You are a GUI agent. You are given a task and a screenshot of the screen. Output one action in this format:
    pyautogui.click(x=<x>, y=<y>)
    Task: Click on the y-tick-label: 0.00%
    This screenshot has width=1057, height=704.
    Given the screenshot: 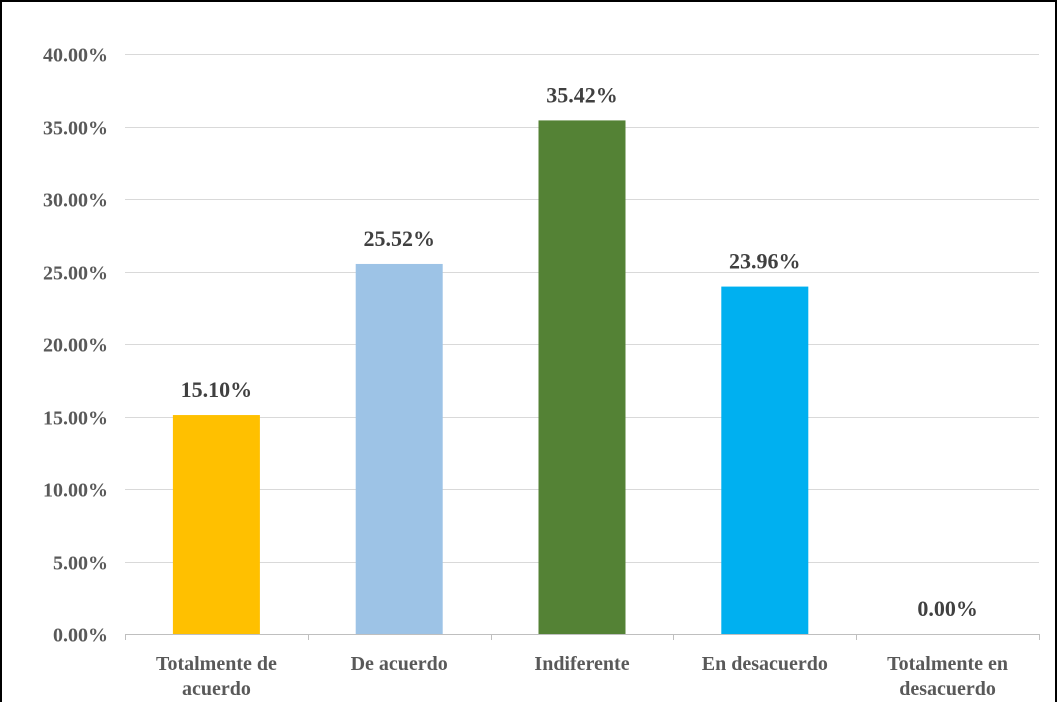 What is the action you would take?
    pyautogui.click(x=80, y=636)
    